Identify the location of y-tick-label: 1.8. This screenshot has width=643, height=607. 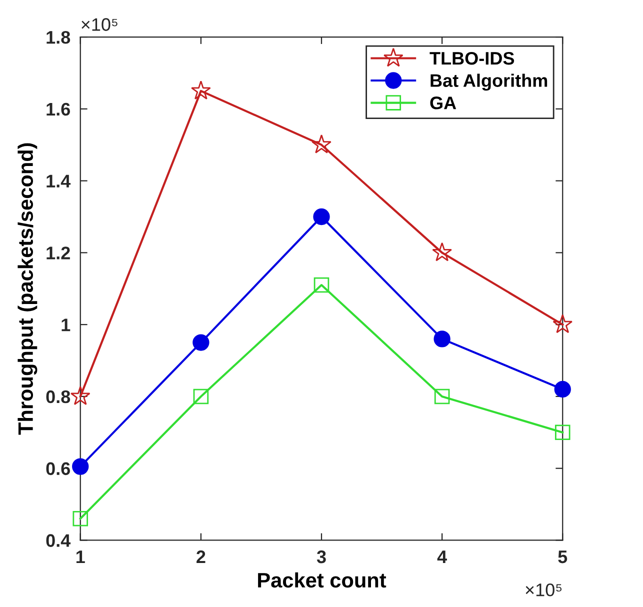
(58, 37).